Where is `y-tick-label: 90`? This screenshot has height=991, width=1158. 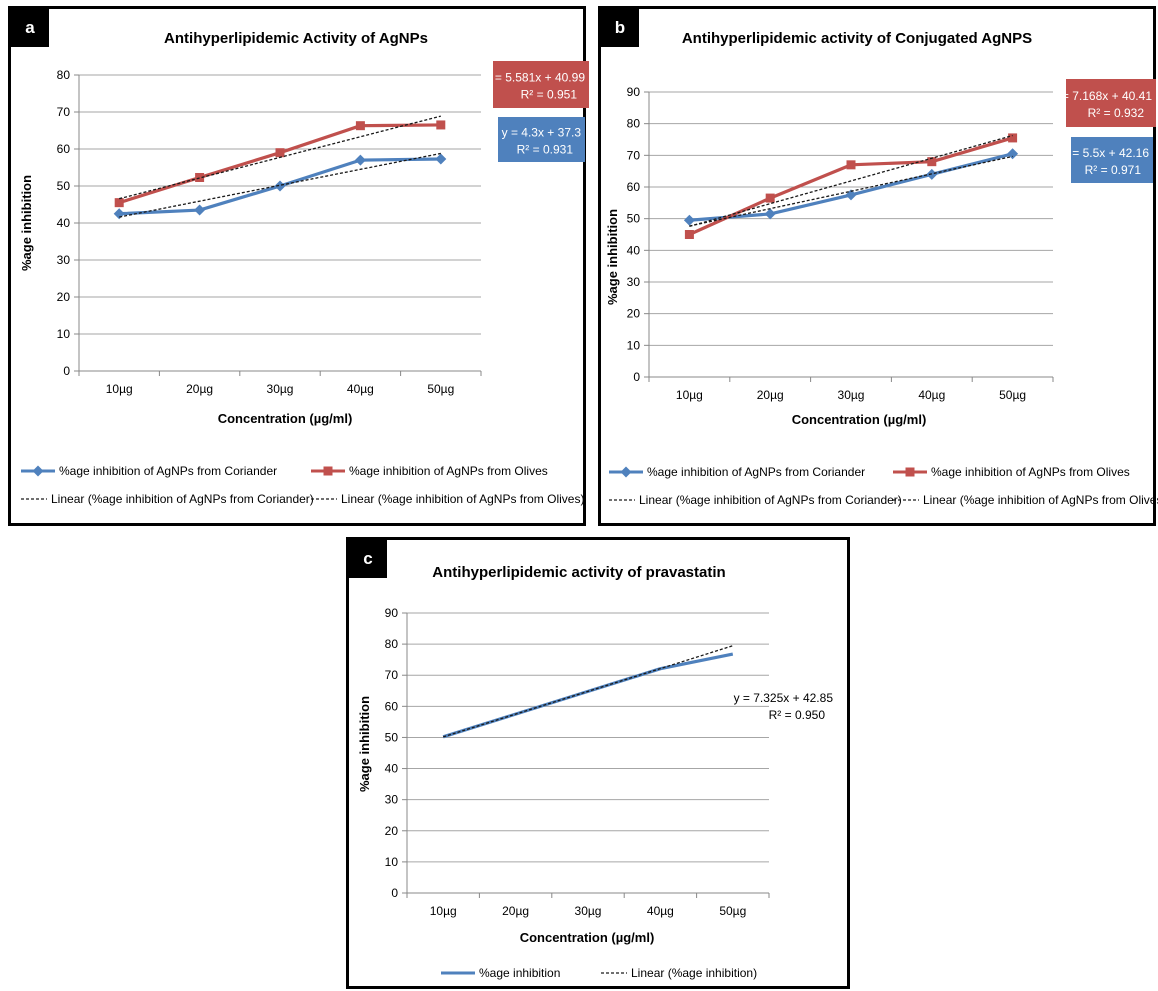
y-tick-label: 90 is located at coordinates (634, 92).